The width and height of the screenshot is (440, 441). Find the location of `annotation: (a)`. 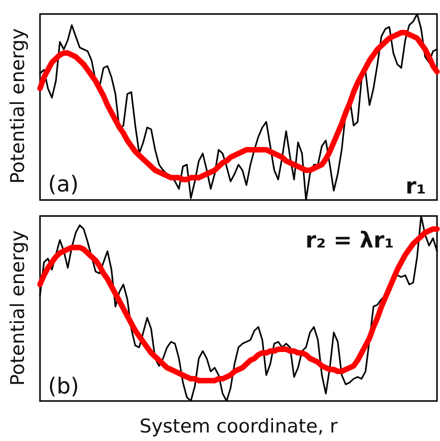

annotation: (a) is located at coordinates (63, 185).